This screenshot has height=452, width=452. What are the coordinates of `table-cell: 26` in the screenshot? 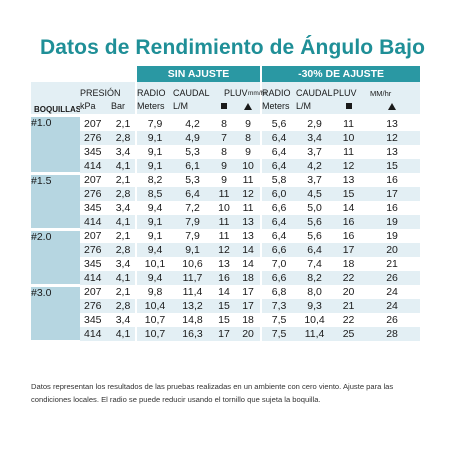 It's located at (392, 320).